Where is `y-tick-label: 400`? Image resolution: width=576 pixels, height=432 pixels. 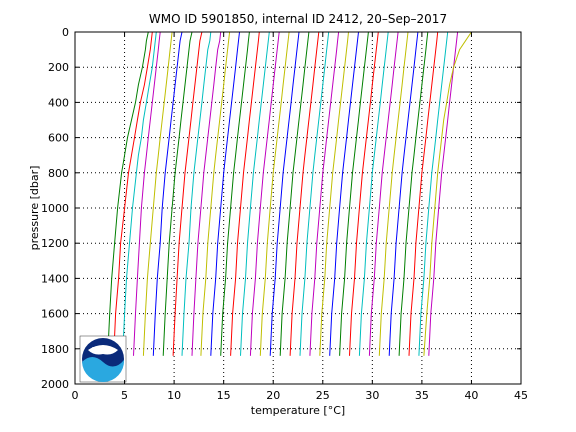 y-tick-label: 400 is located at coordinates (58, 102).